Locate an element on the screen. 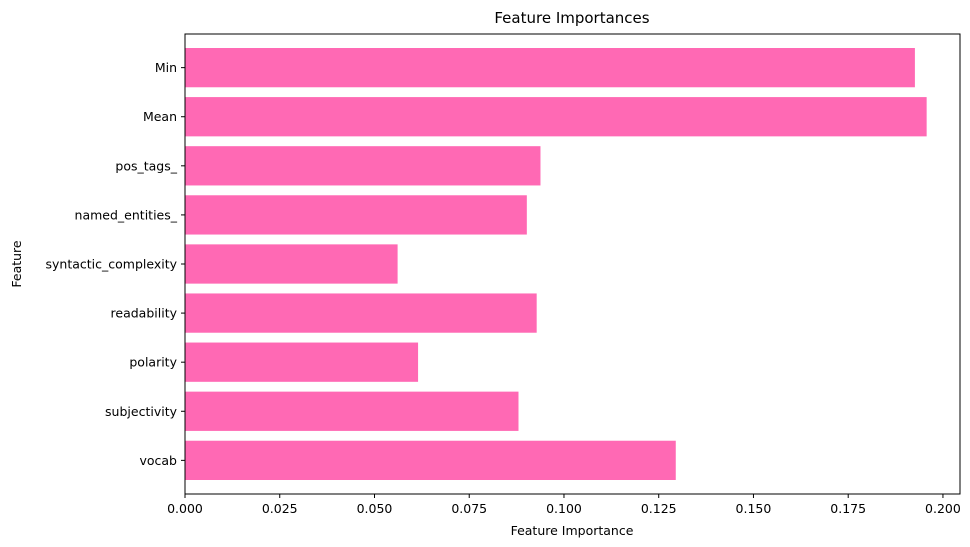 Image resolution: width=970 pixels, height=547 pixels. bar-named_entities_ is located at coordinates (356, 215).